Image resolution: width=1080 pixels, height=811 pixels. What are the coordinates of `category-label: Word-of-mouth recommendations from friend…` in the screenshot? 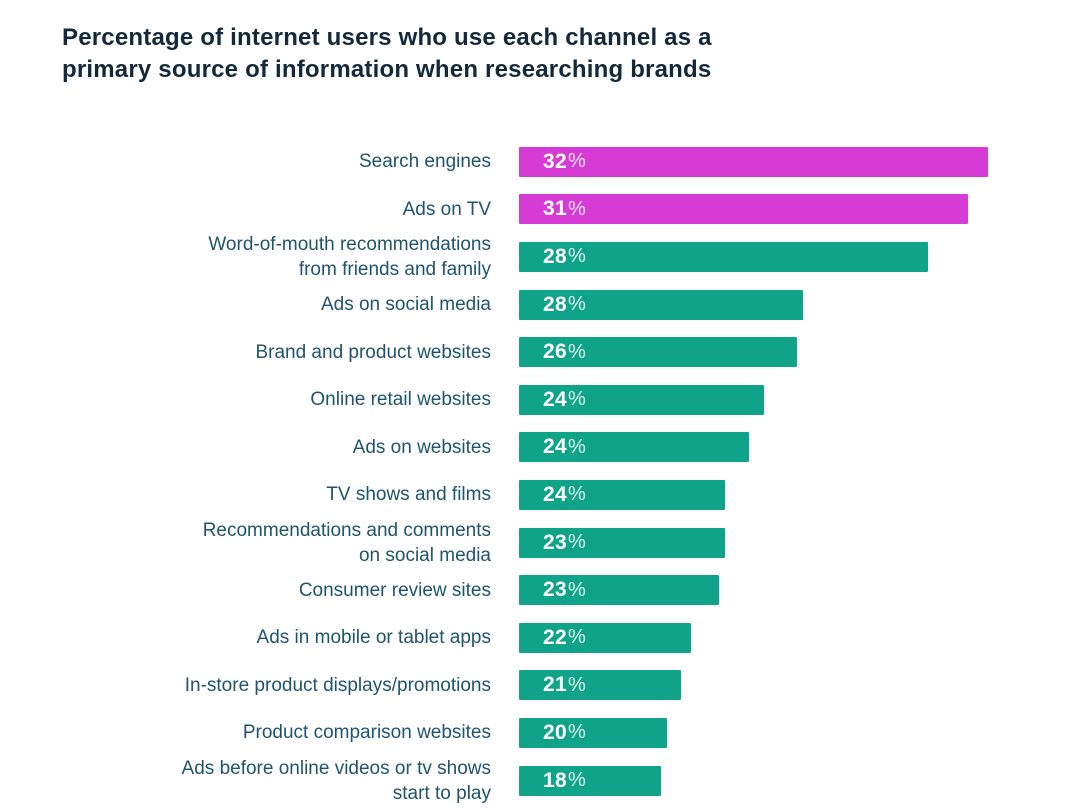 It's located at (349, 256).